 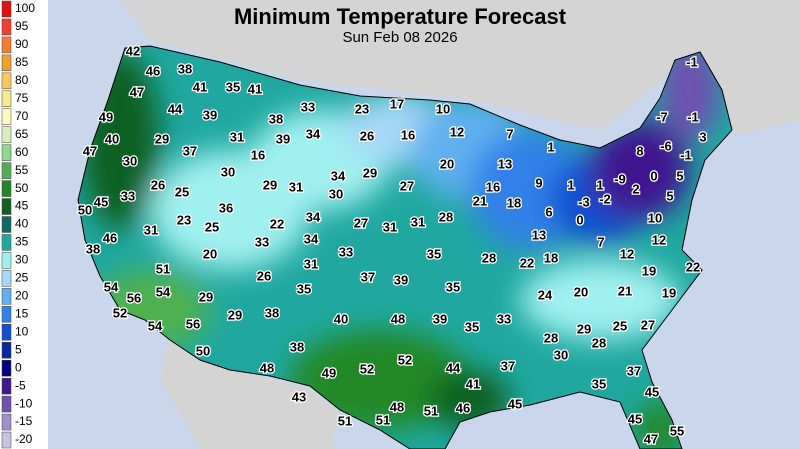 What do you see at coordinates (24, 439) in the screenshot?
I see `legend-label: -20` at bounding box center [24, 439].